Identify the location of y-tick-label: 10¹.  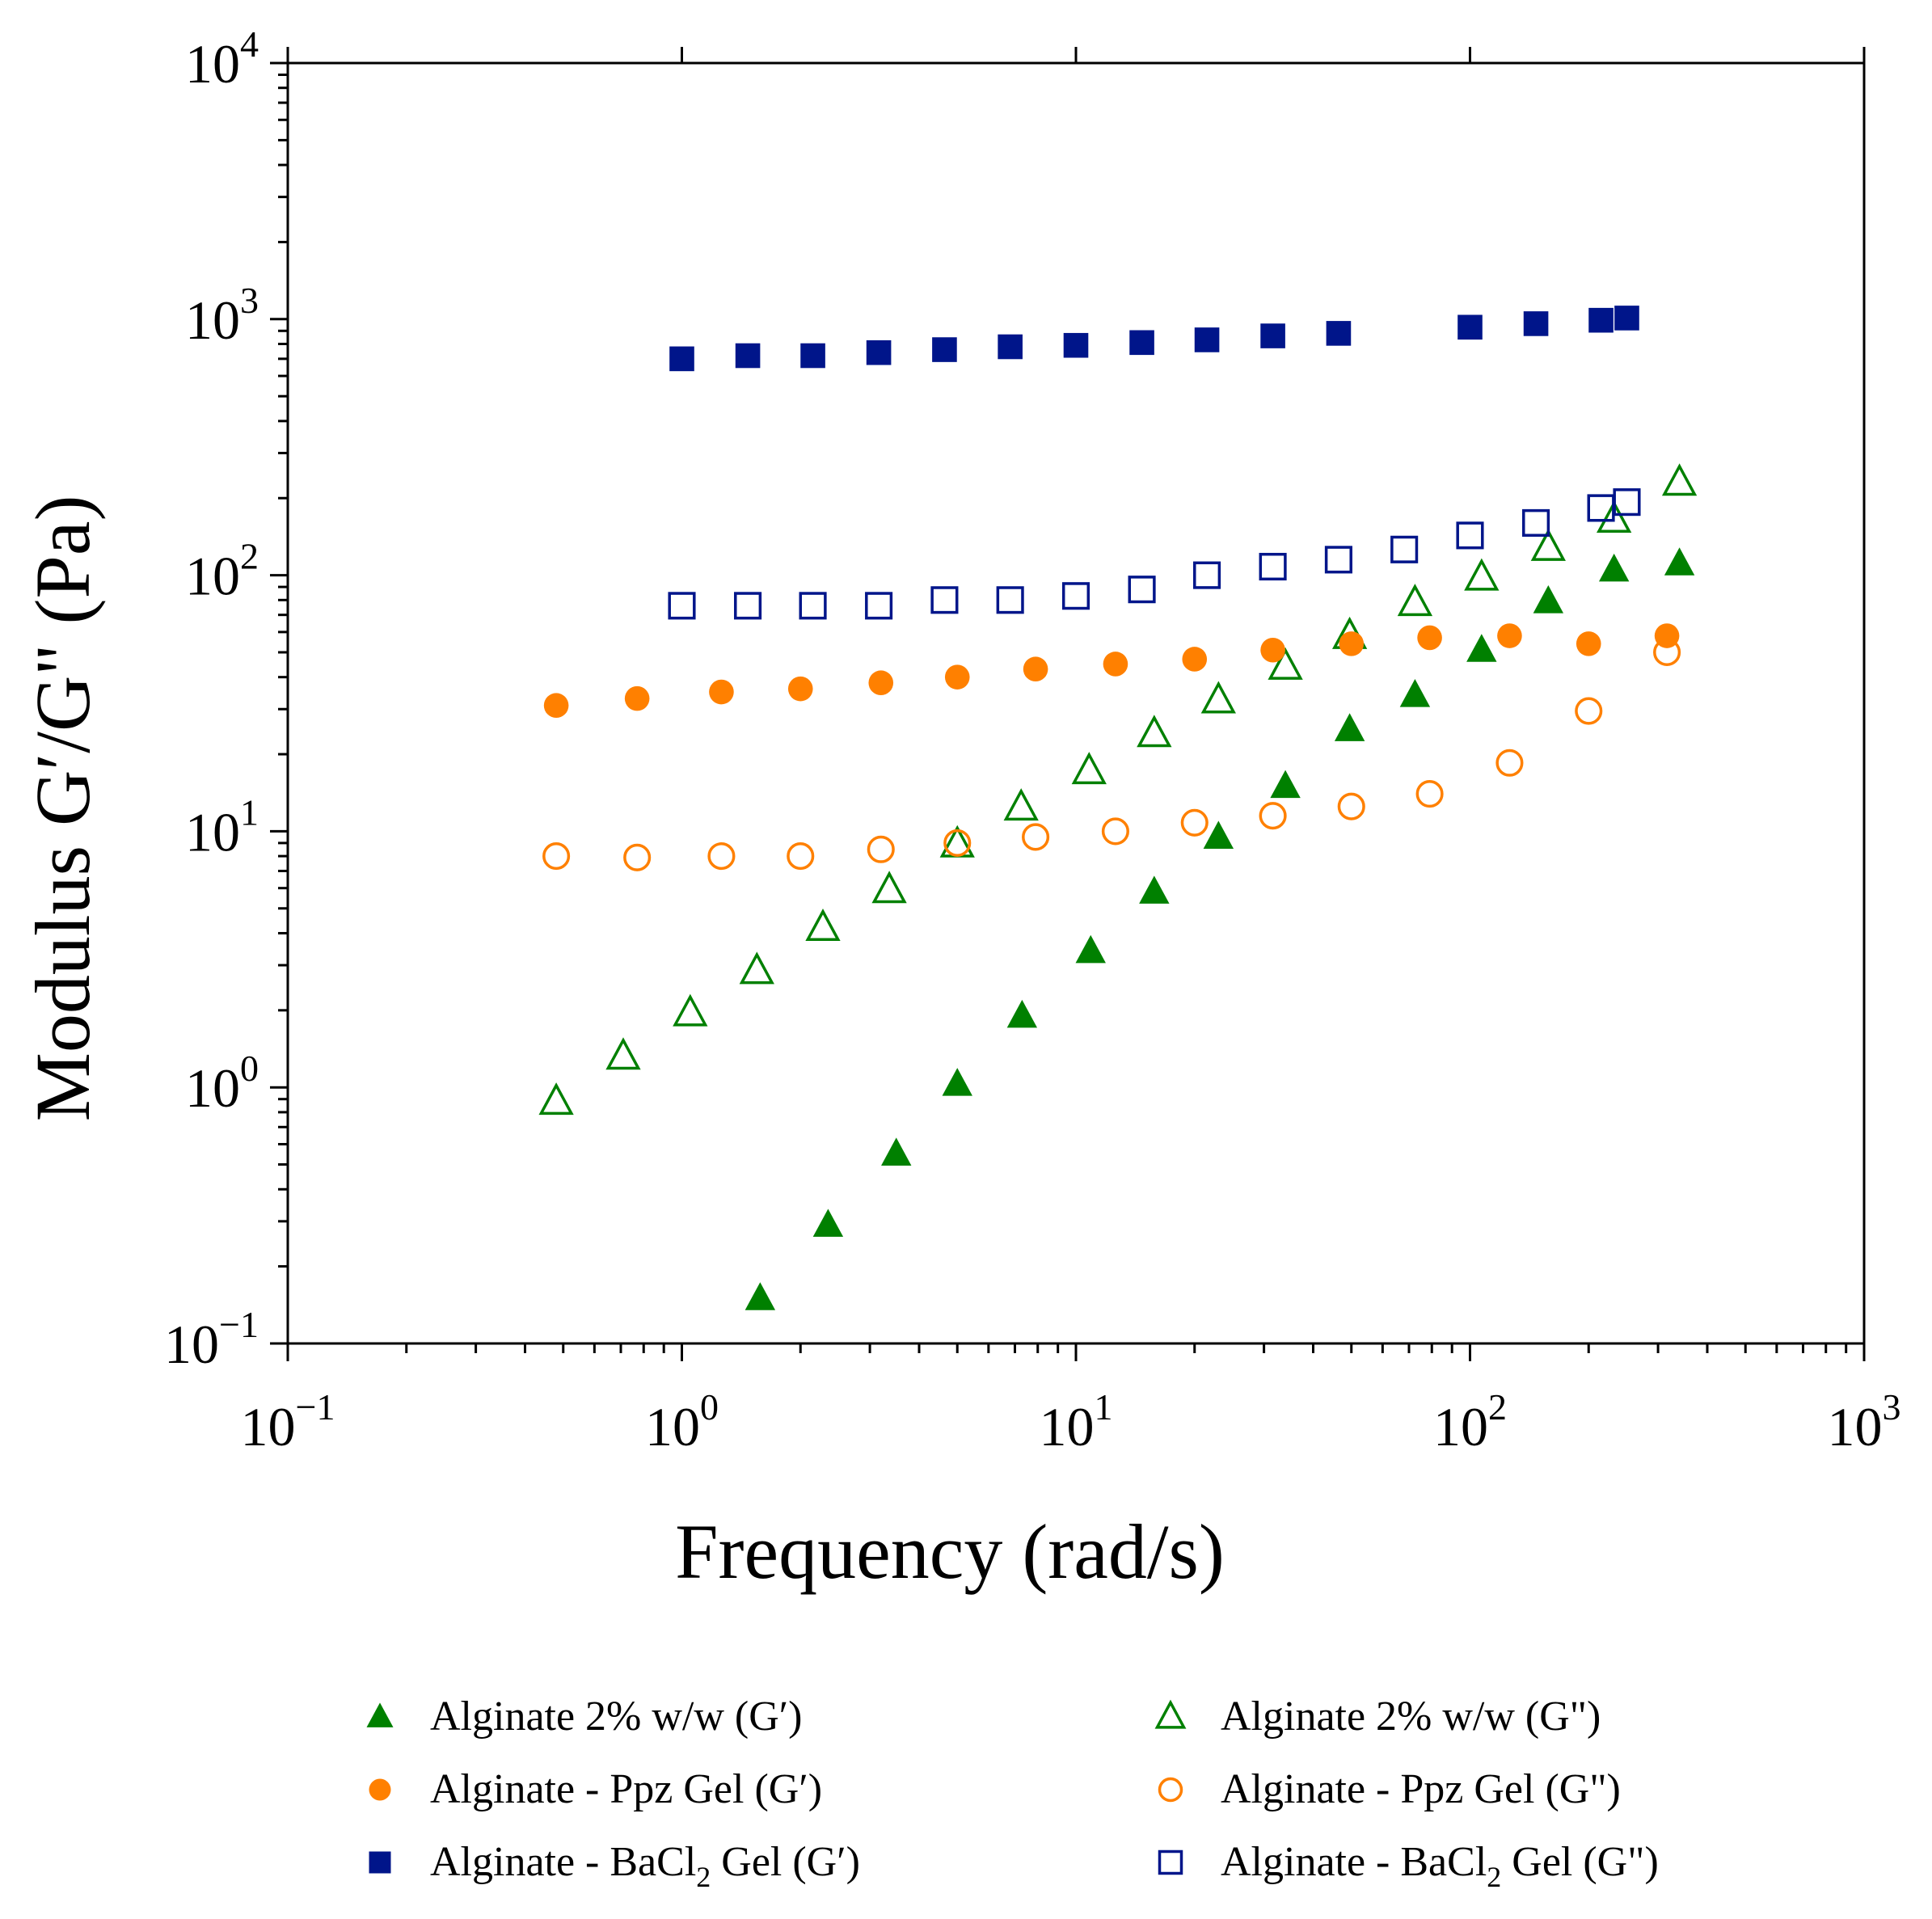
(222, 826).